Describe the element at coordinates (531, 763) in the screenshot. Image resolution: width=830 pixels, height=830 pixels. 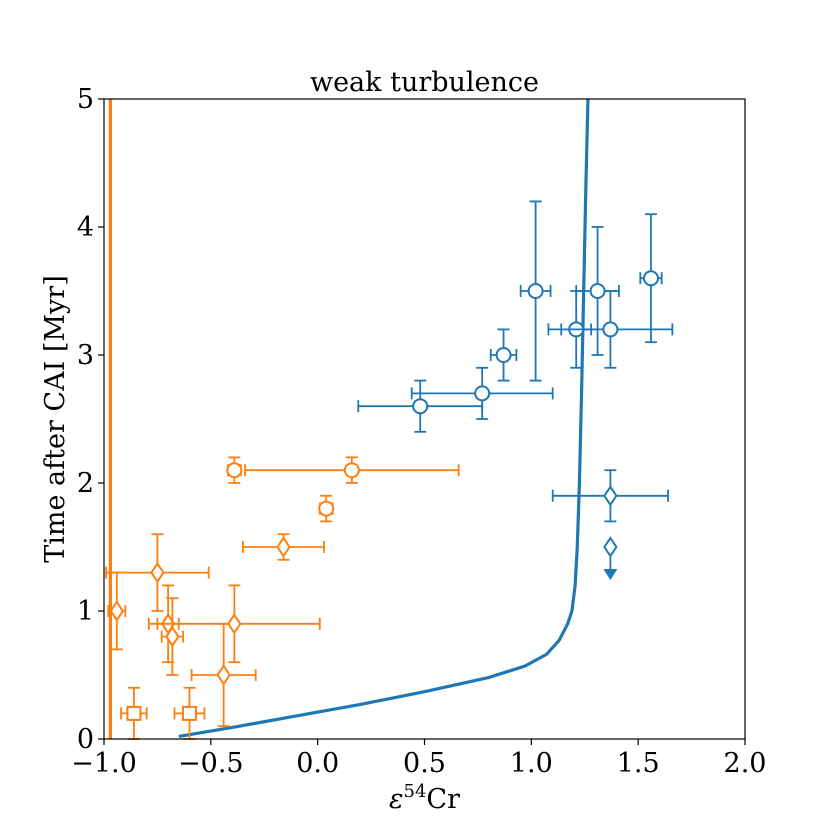
I see `x-tick-label: 1.0` at that location.